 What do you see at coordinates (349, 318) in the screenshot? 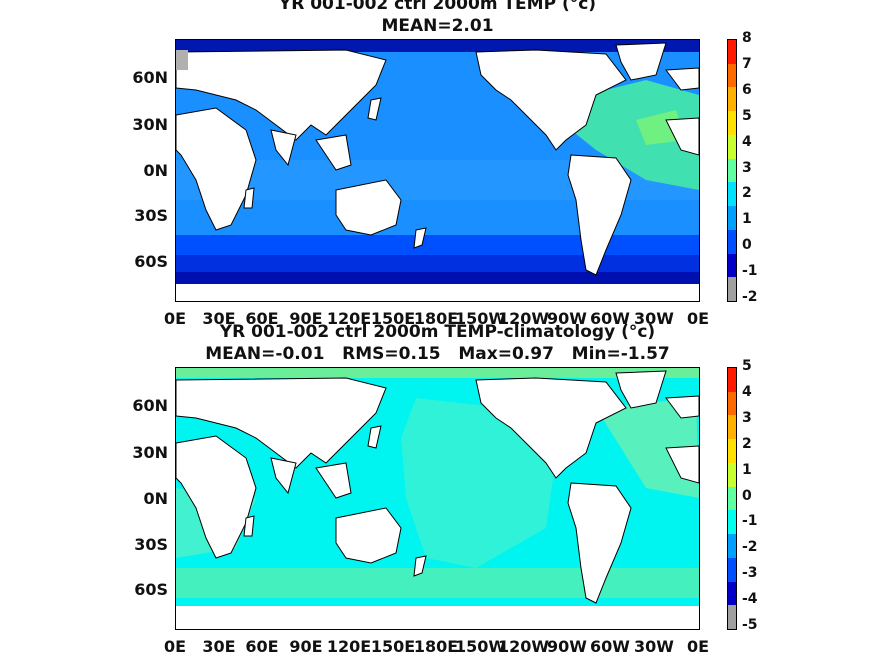
I see `panel1-lon-label: 120E` at bounding box center [349, 318].